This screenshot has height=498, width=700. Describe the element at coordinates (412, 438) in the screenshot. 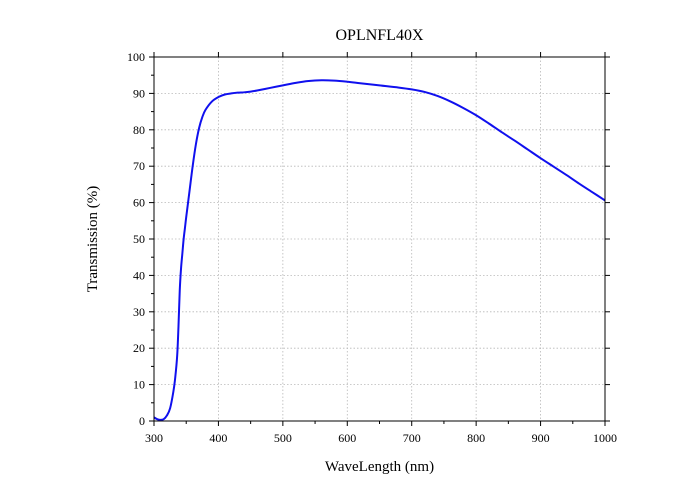

I see `x-tick-label: 700` at that location.